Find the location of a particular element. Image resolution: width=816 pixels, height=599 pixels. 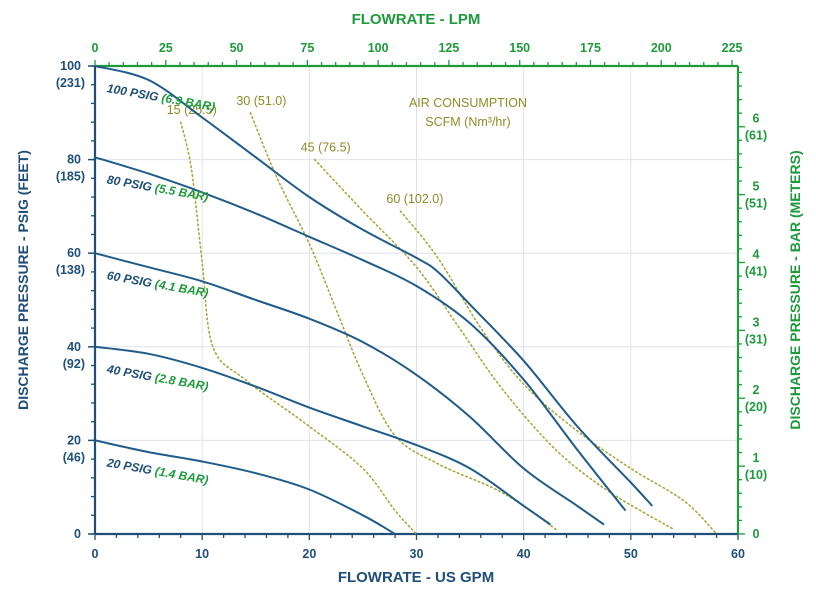

x2-tick-label: 175 is located at coordinates (590, 48).